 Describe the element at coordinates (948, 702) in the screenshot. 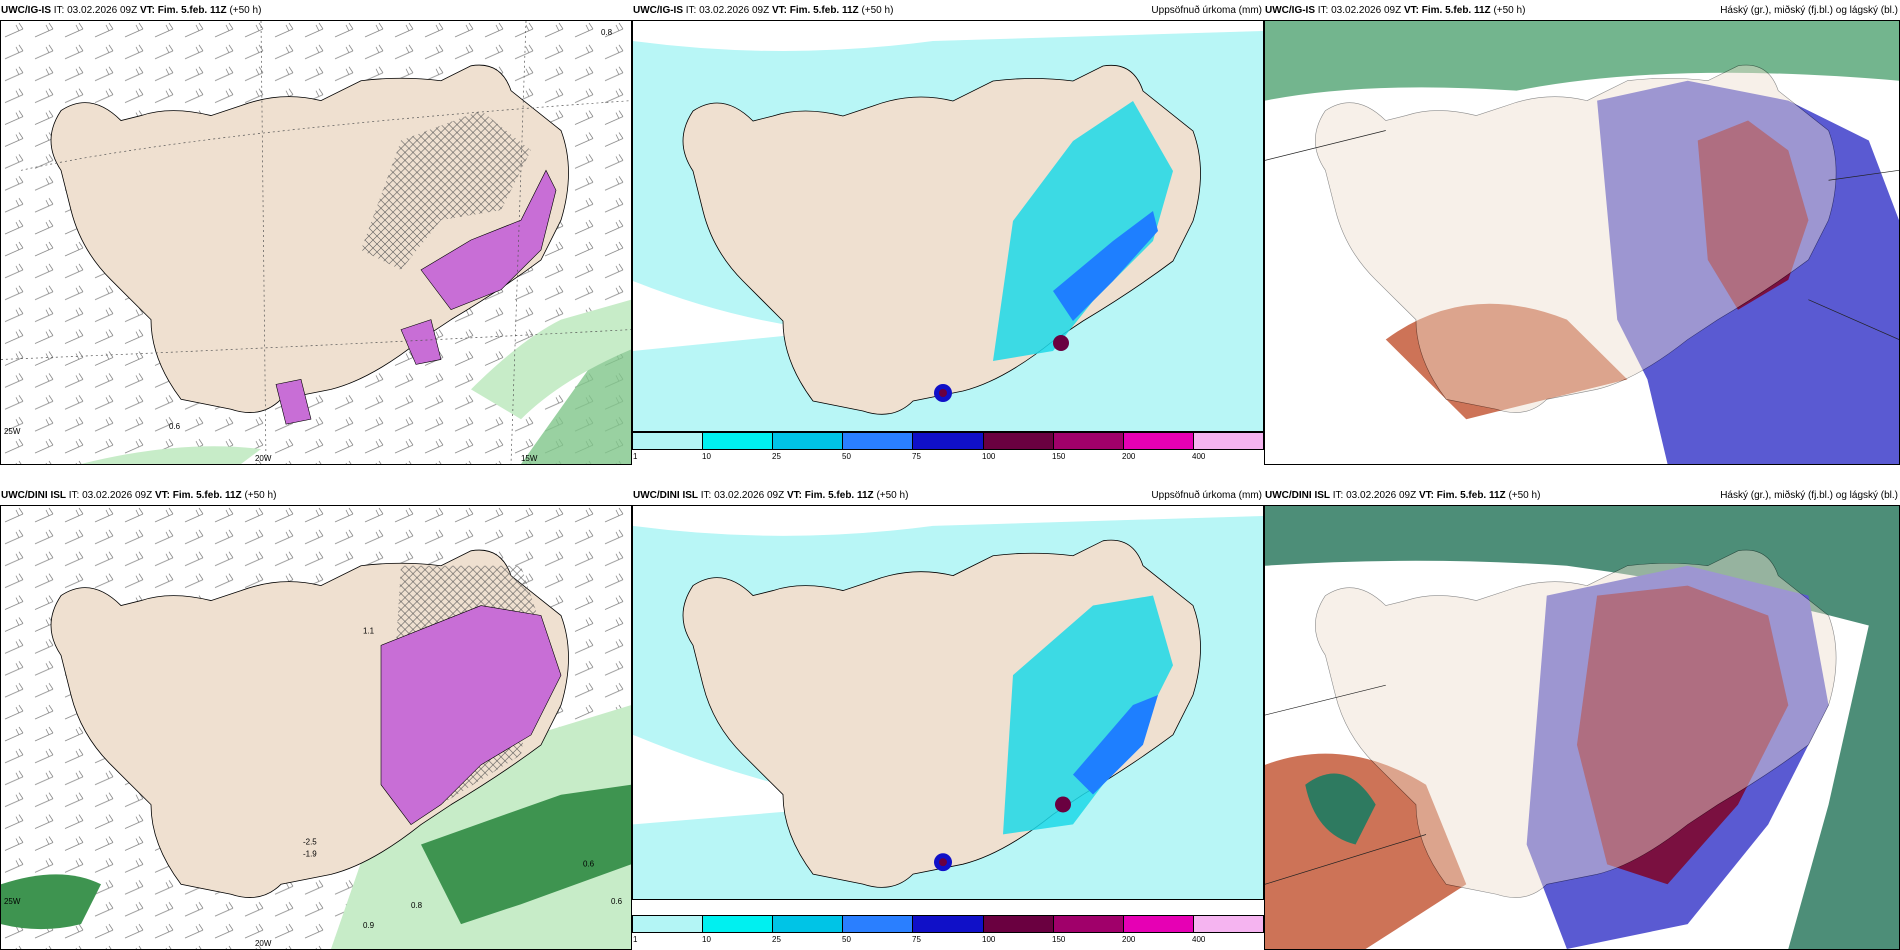

I see `map-dini-precip` at that location.